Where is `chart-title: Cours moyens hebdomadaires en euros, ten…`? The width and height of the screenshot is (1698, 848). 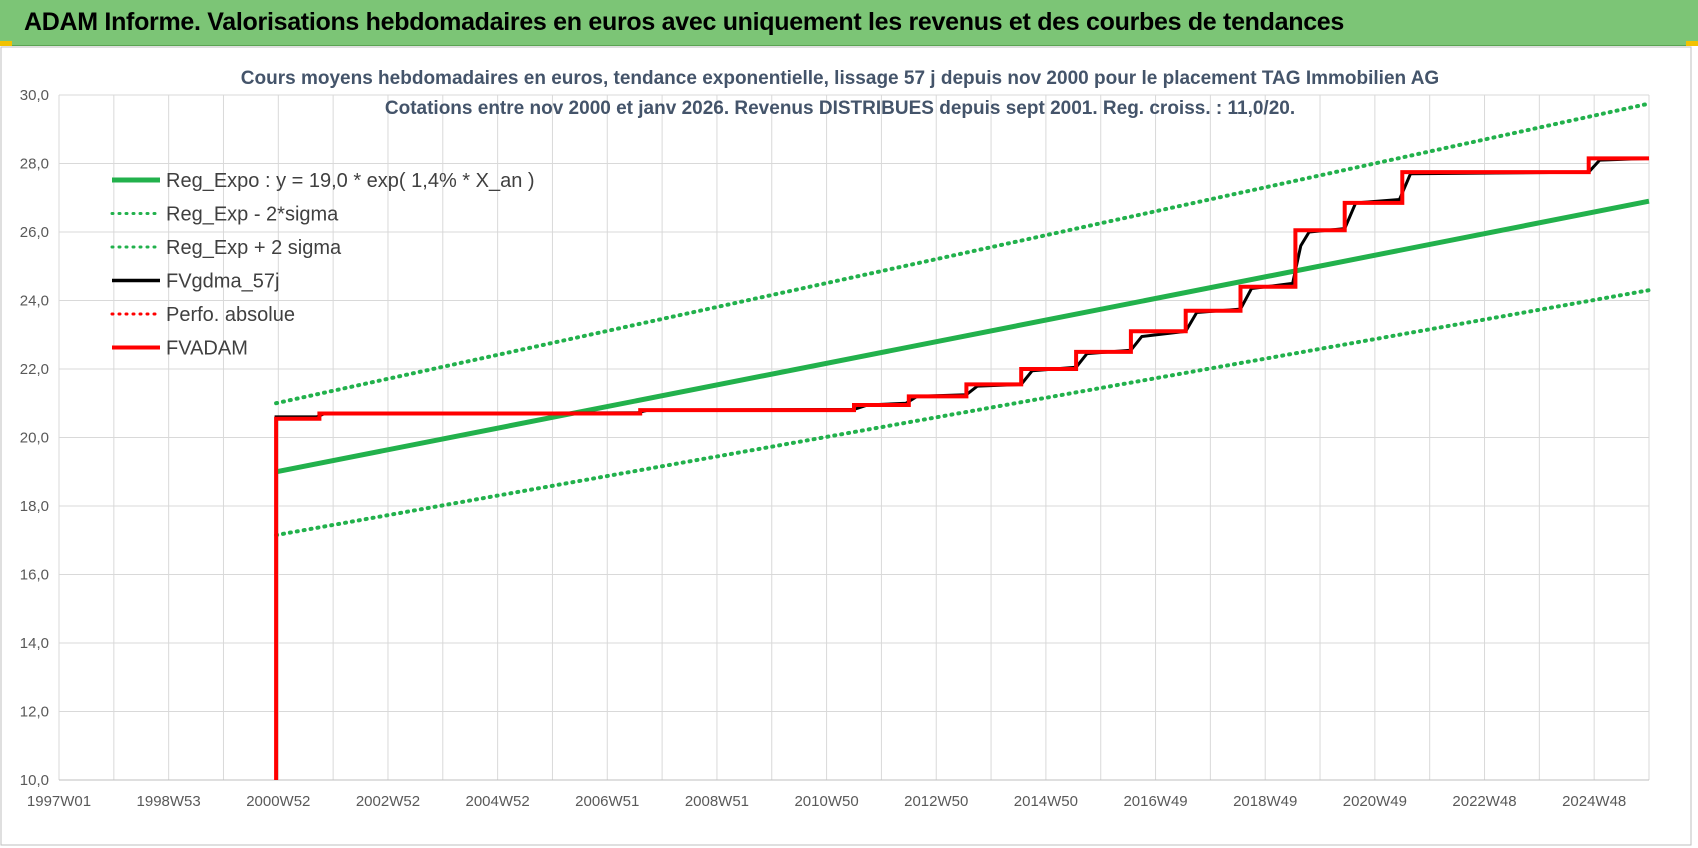 chart-title: Cours moyens hebdomadaires en euros, ten… is located at coordinates (840, 78).